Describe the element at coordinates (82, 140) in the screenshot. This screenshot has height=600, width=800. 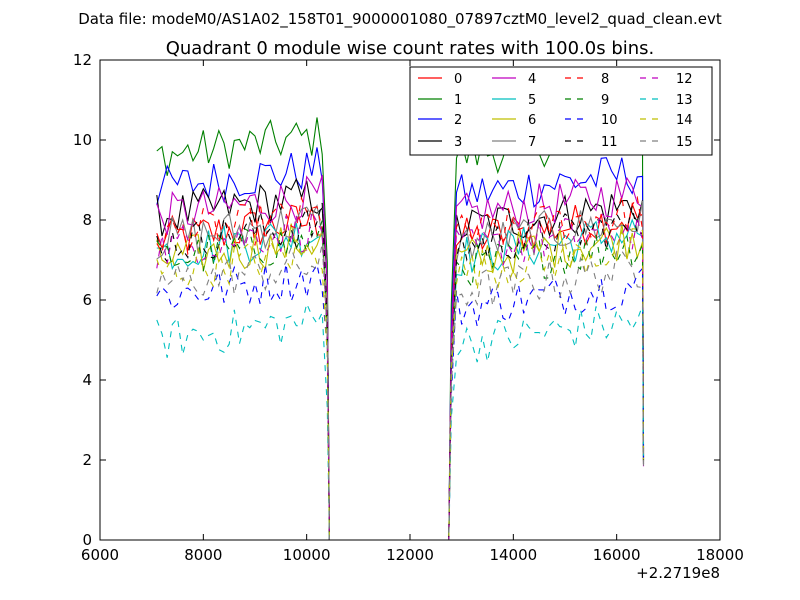
I see `y-tick-label: 10` at that location.